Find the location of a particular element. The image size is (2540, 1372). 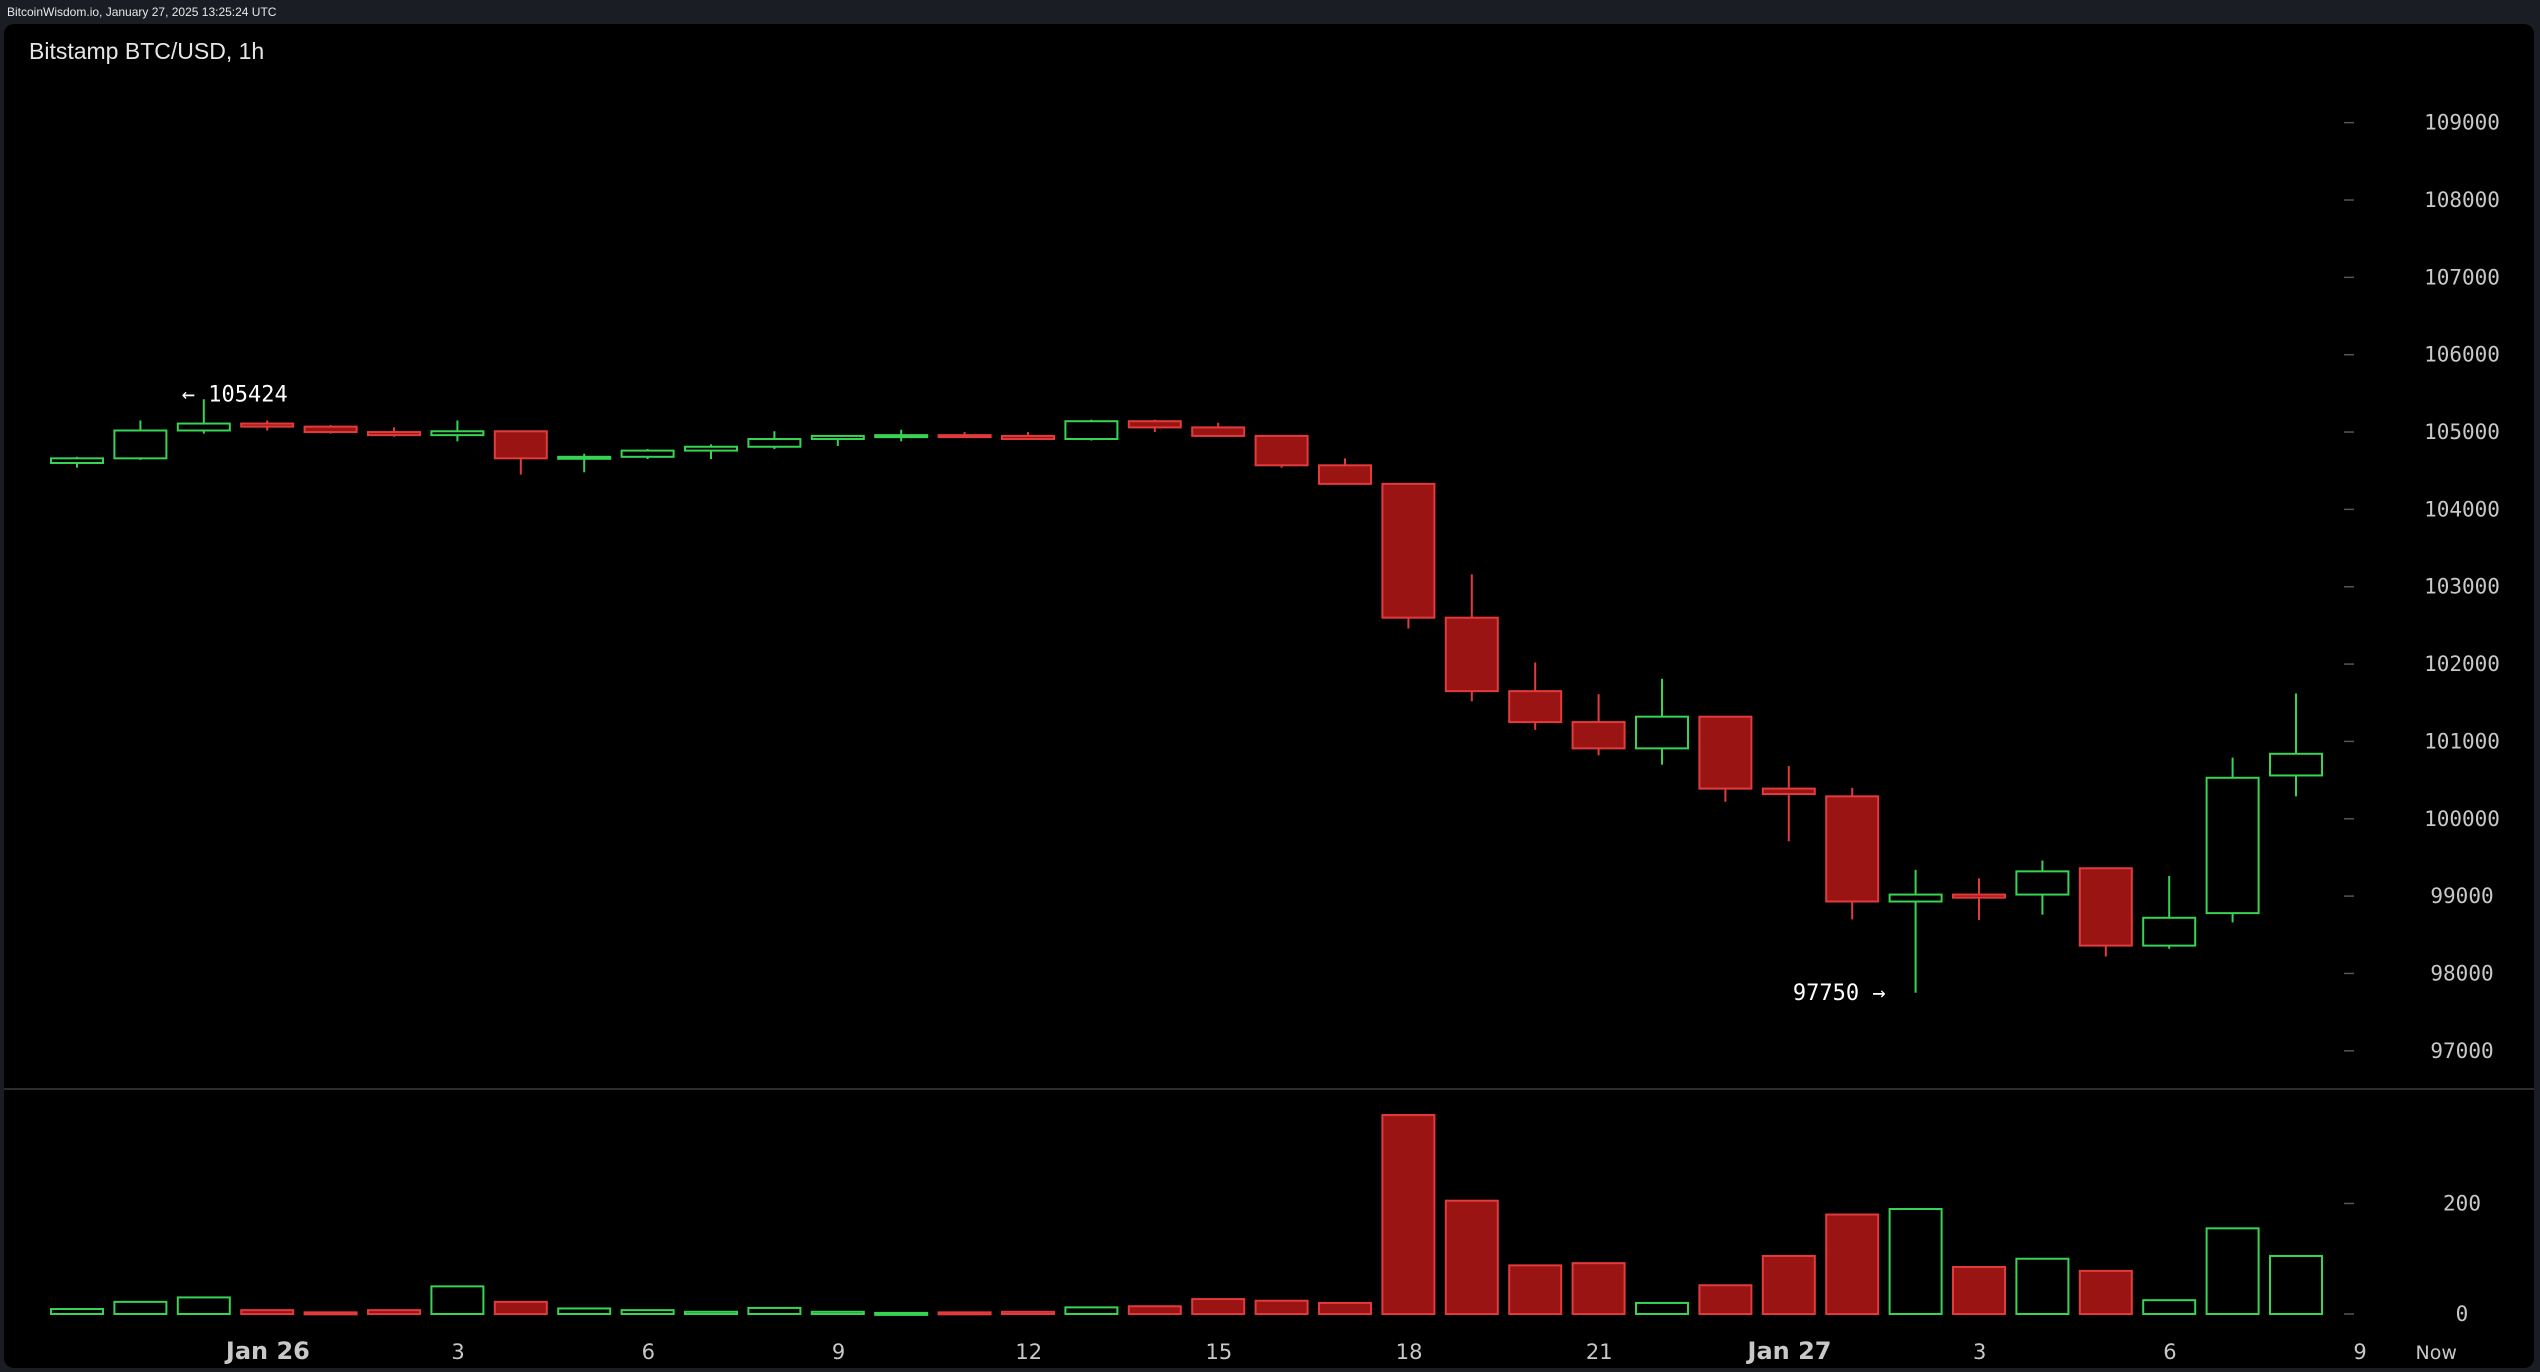

price-tick-label: 104000 is located at coordinates (2462, 509).